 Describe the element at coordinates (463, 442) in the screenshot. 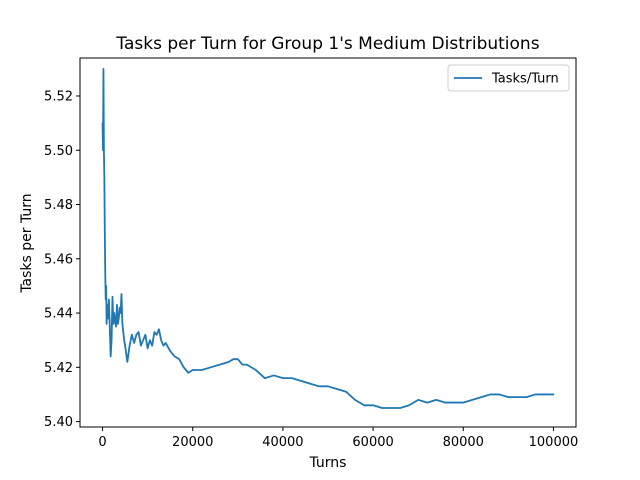

I see `x-tick-label: 80000` at that location.